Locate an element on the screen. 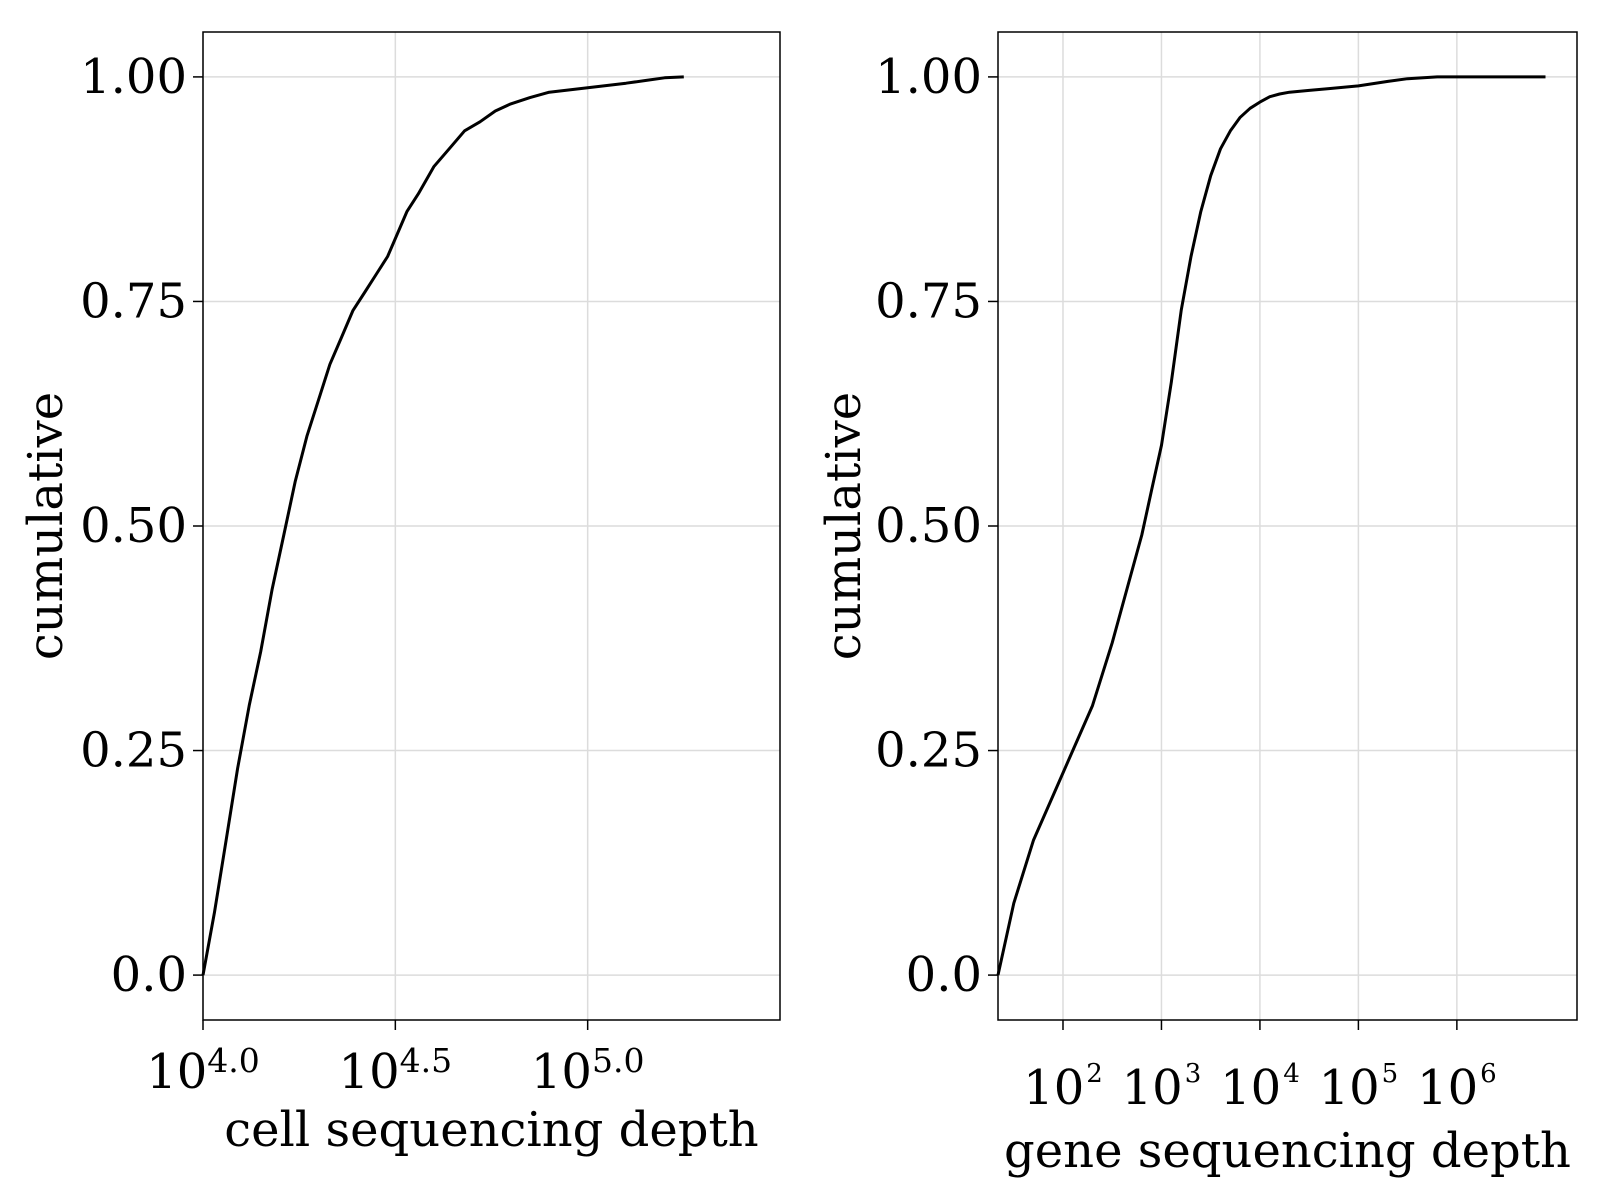  right-x-tick-label: 10⁶ is located at coordinates (1457, 1087).